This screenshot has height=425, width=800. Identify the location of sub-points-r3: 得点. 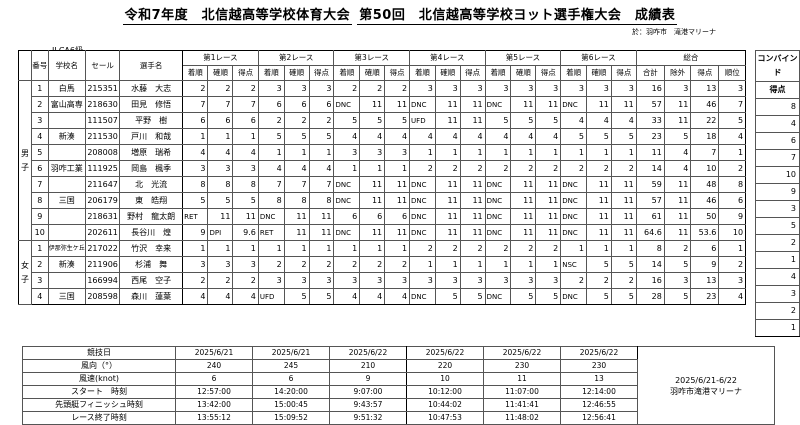
(397, 73).